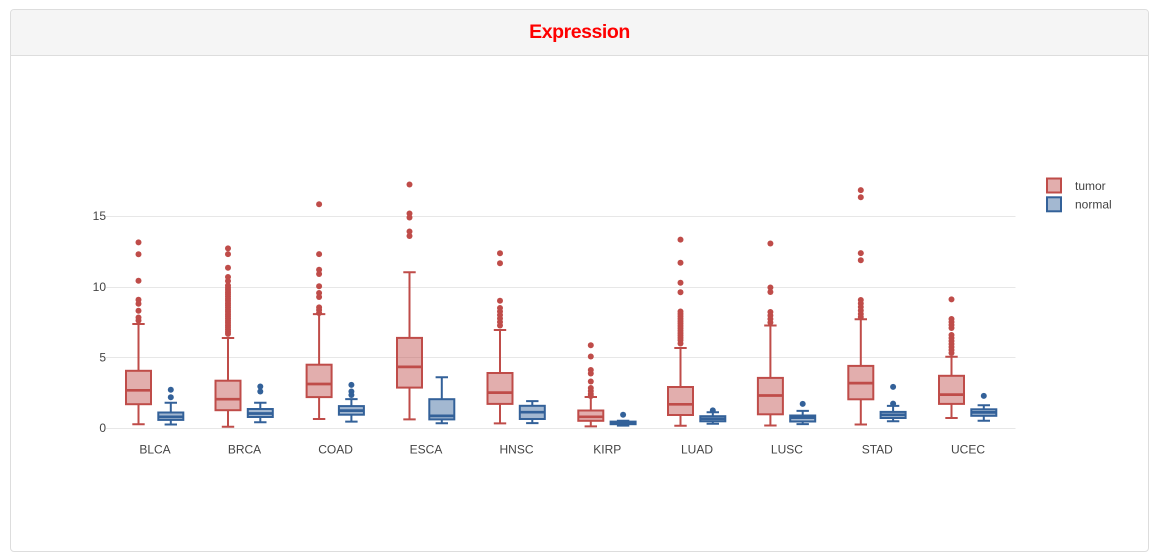  I want to click on svg-text: 10, so click(100, 287).